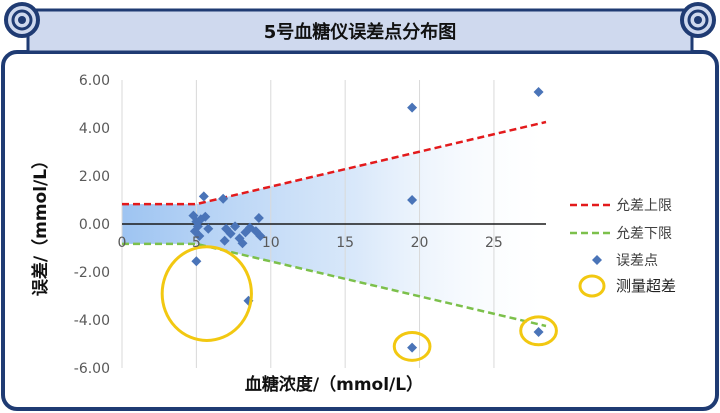  I want to click on y-tick-label: -6.00, so click(92, 369).